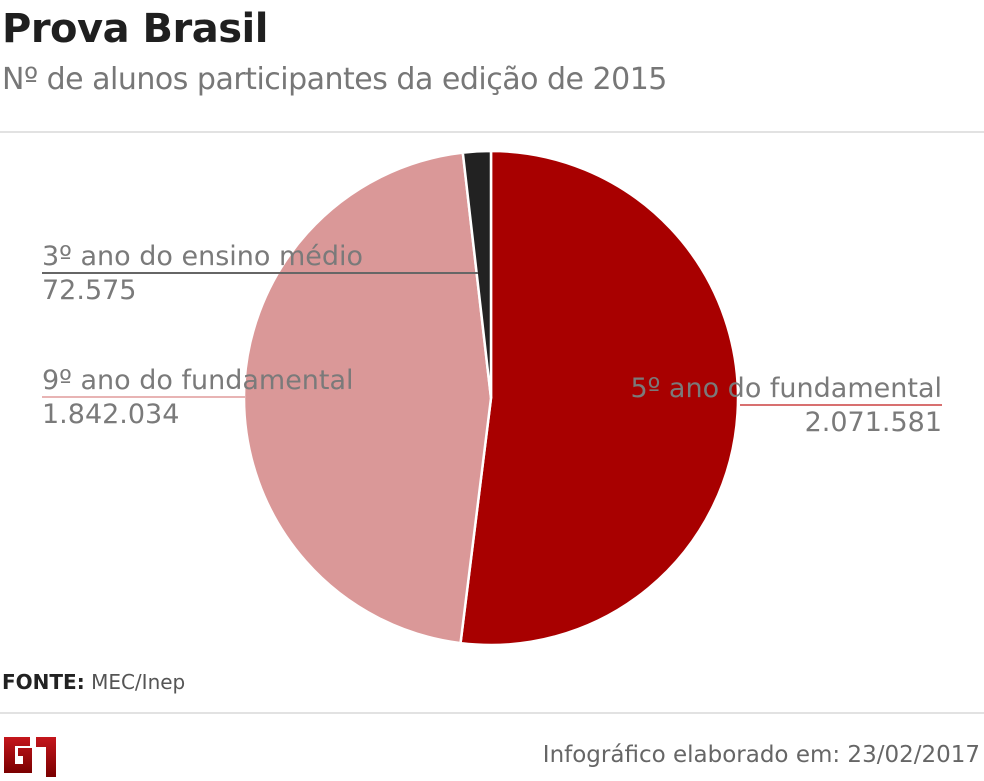  Describe the element at coordinates (135, 29) in the screenshot. I see `chart-title: Prova Brasil` at that location.